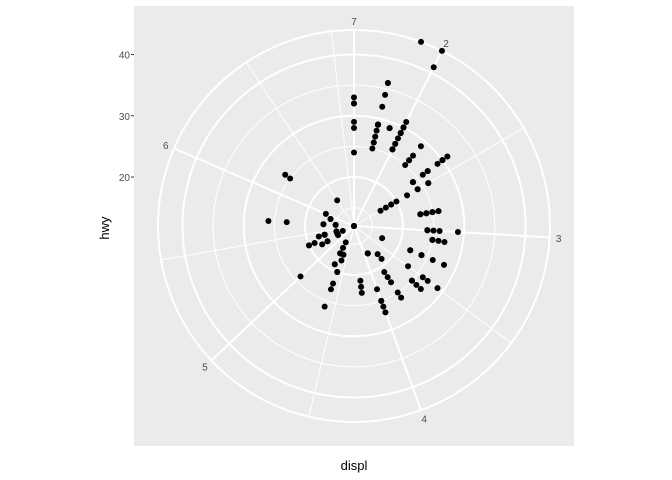  I want to click on theta-tick-label: 2, so click(446, 44).